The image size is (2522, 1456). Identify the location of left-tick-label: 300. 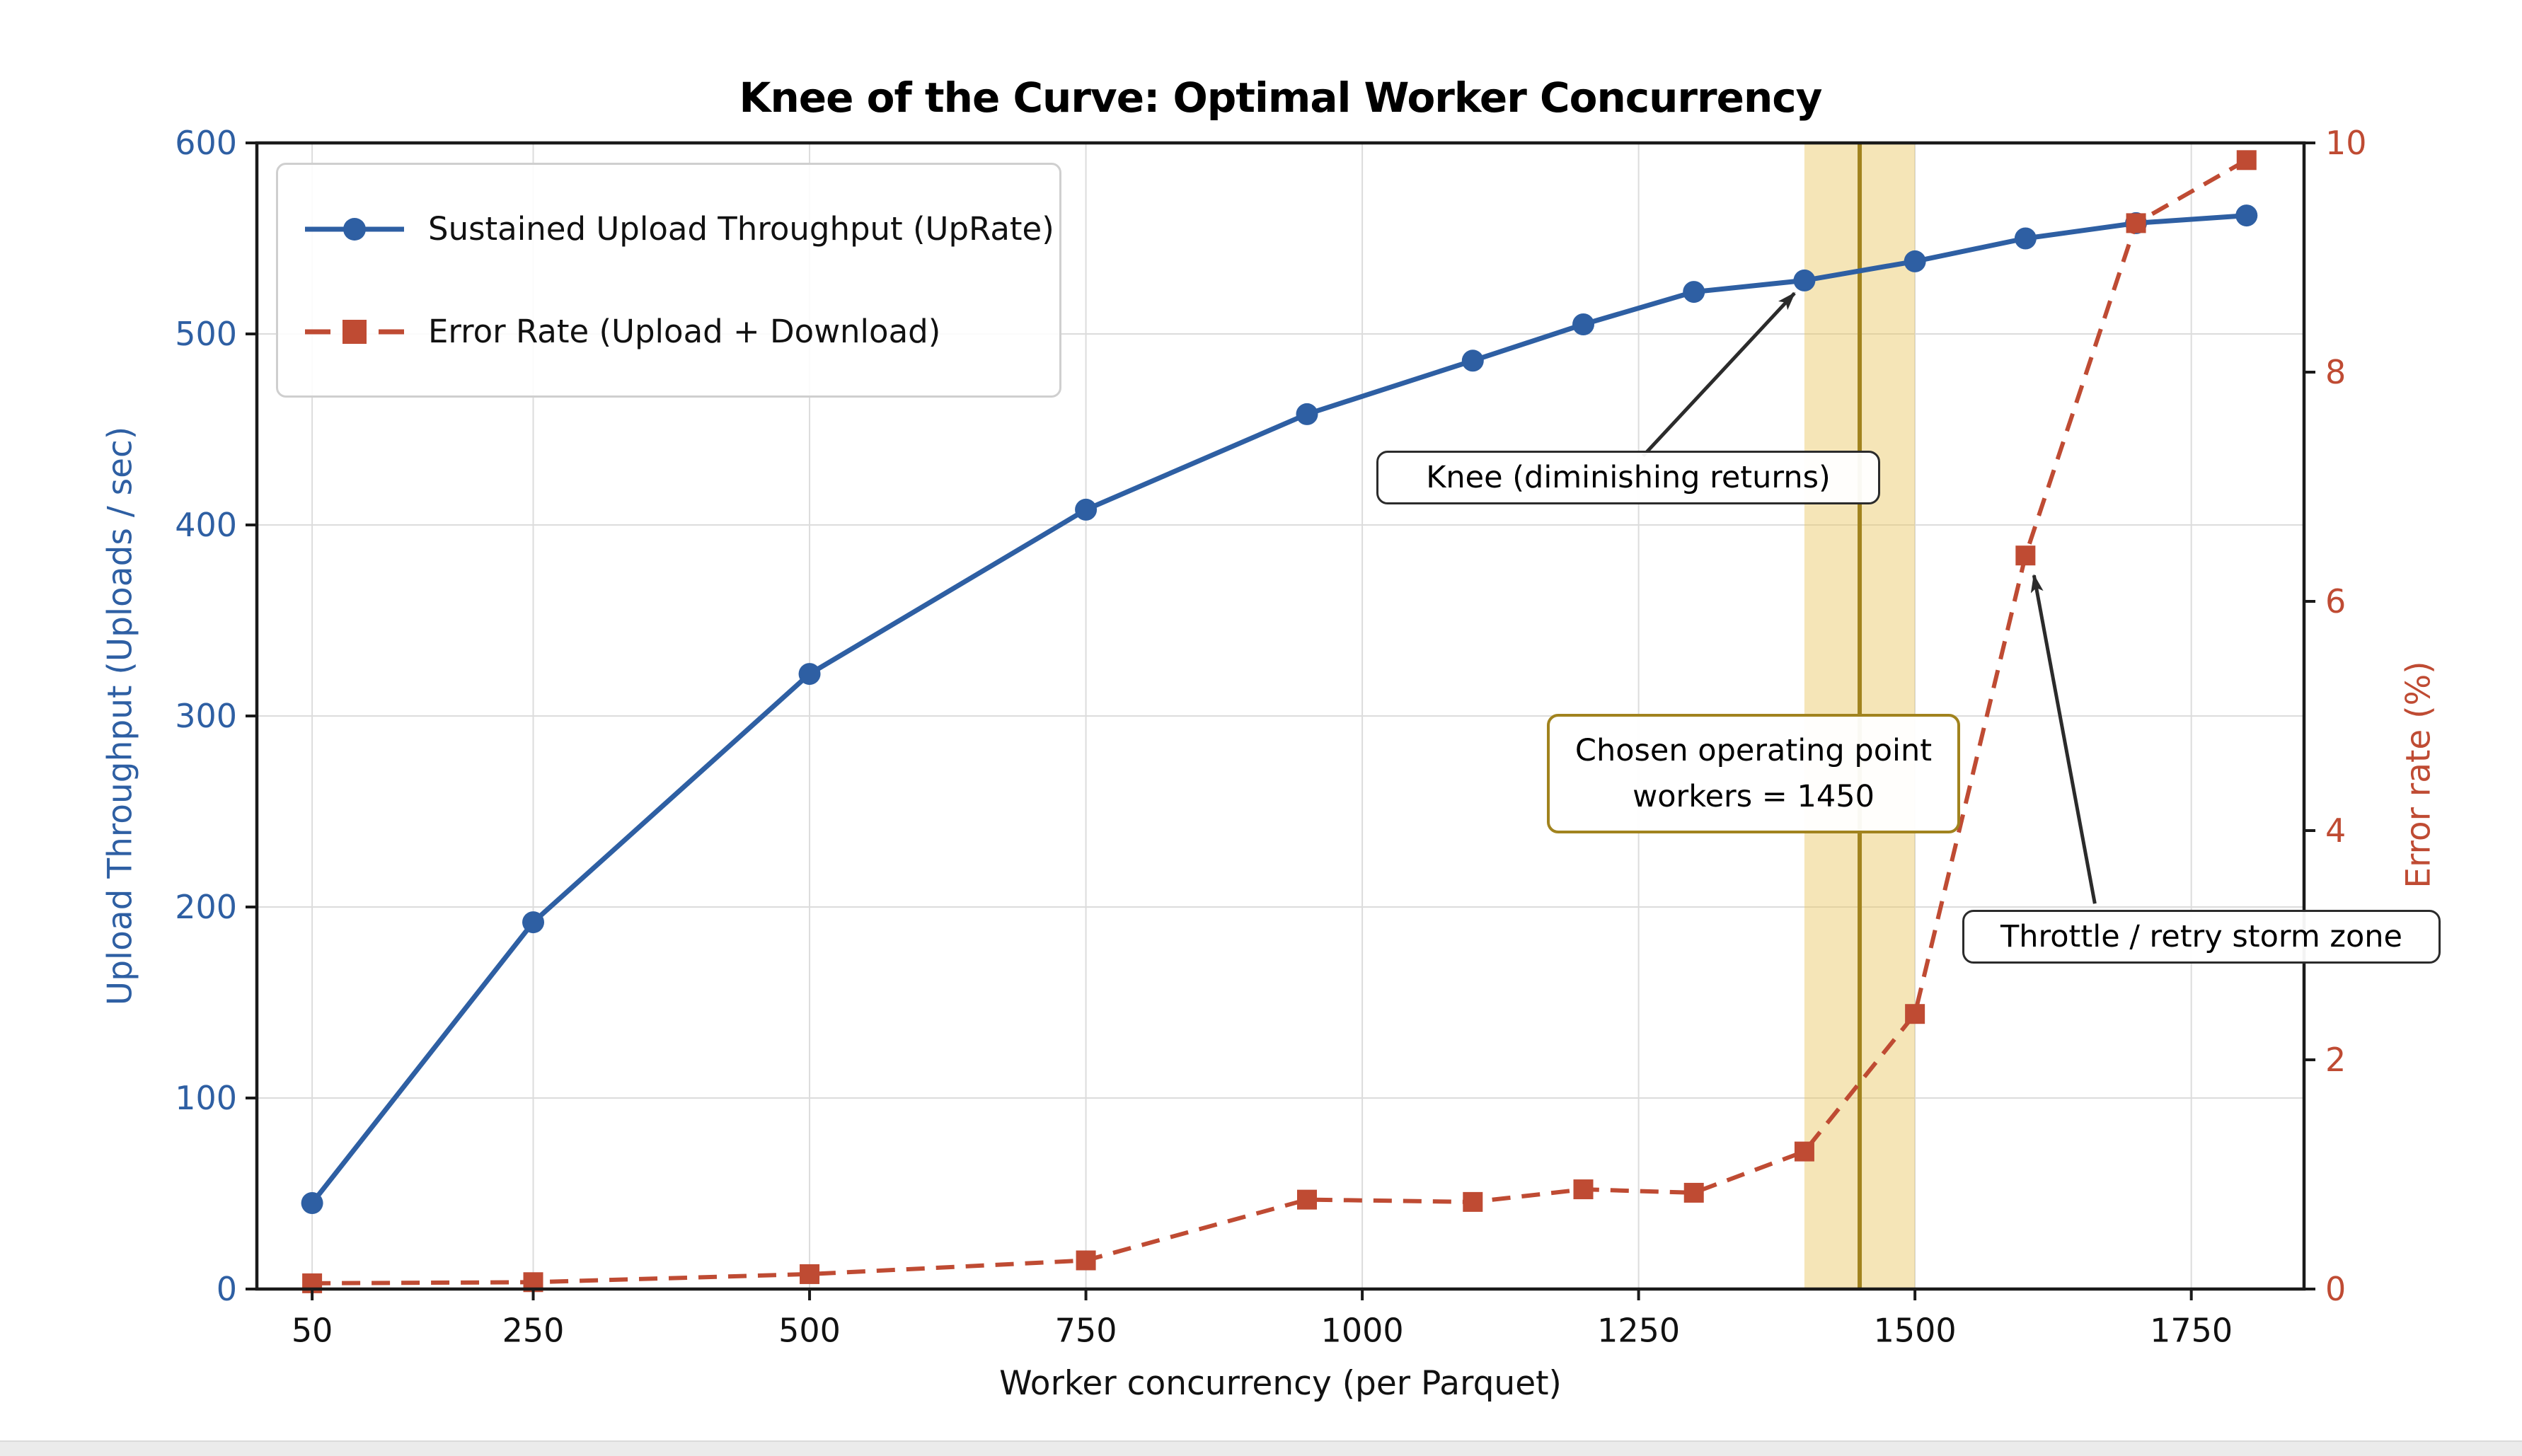
(206, 716).